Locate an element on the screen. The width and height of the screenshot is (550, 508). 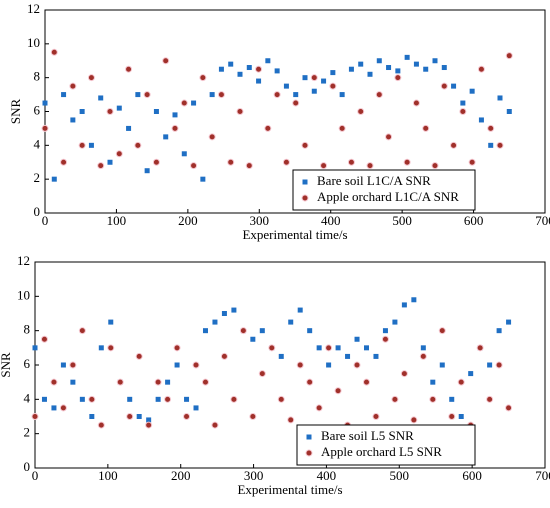
legend-label: Bare soil L5 SNR is located at coordinates (367, 435).